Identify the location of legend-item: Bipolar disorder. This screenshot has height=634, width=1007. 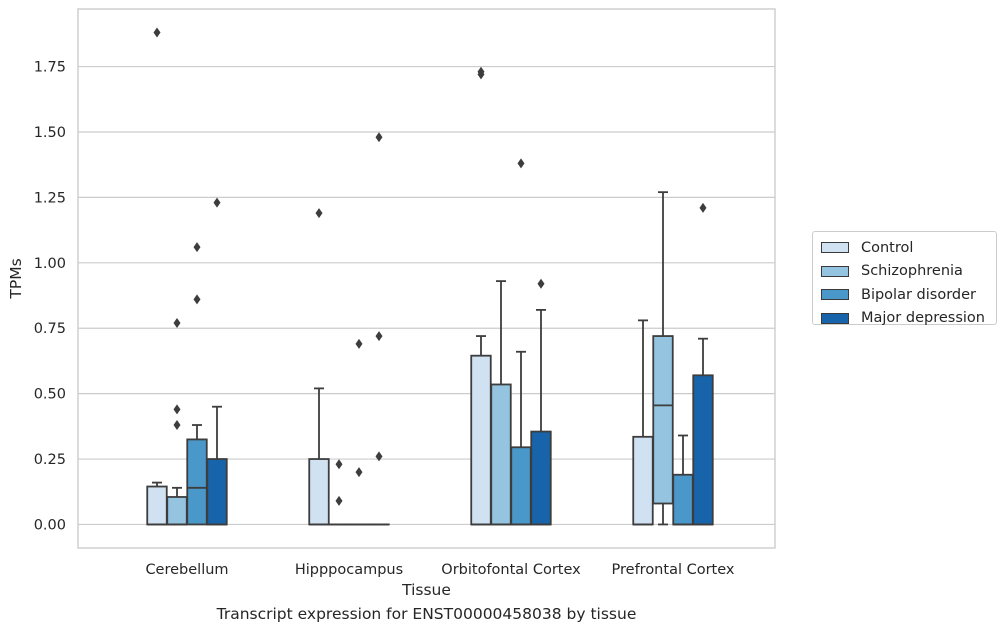
(904, 295).